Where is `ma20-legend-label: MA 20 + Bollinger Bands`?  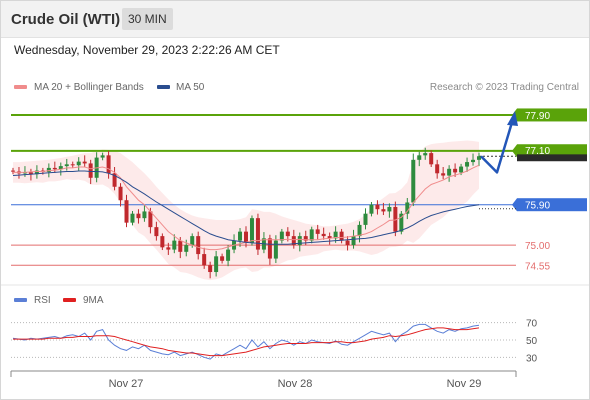 ma20-legend-label: MA 20 + Bollinger Bands is located at coordinates (89, 87).